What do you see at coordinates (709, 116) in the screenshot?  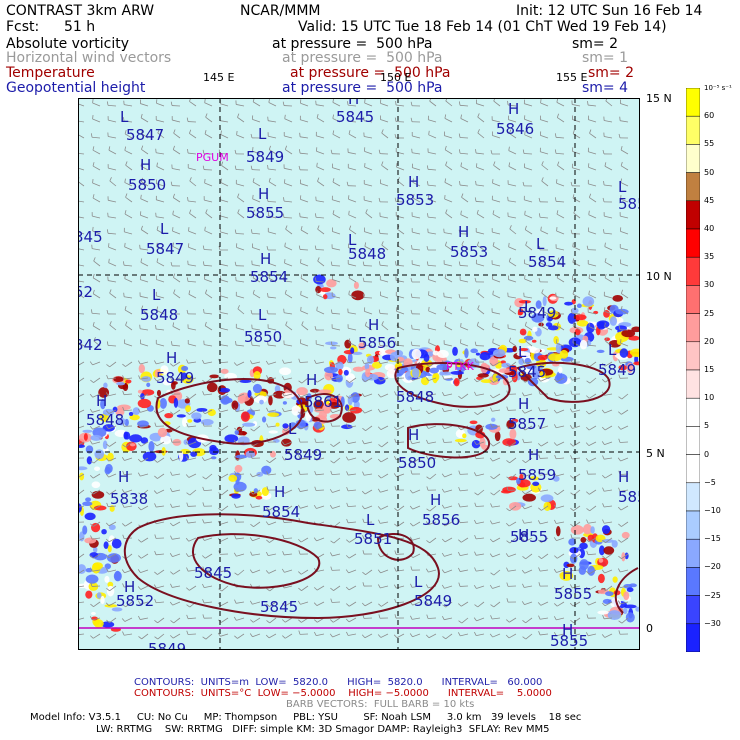 I see `colorbar-tick-label: 60` at bounding box center [709, 116].